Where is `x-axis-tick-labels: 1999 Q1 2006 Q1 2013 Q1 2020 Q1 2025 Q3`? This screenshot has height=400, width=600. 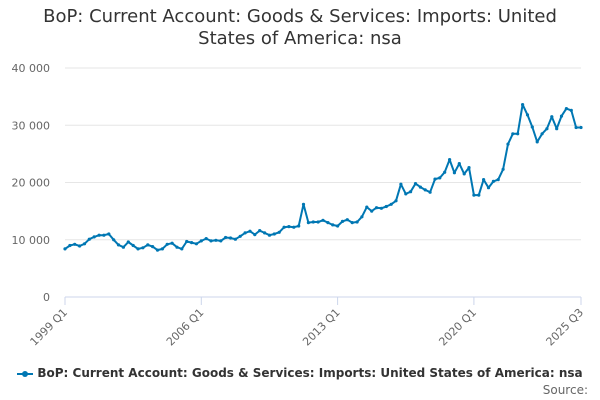 x-axis-tick-labels: 1999 Q1 2006 Q1 2013 Q1 2020 Q1 2025 Q3 is located at coordinates (307, 327).